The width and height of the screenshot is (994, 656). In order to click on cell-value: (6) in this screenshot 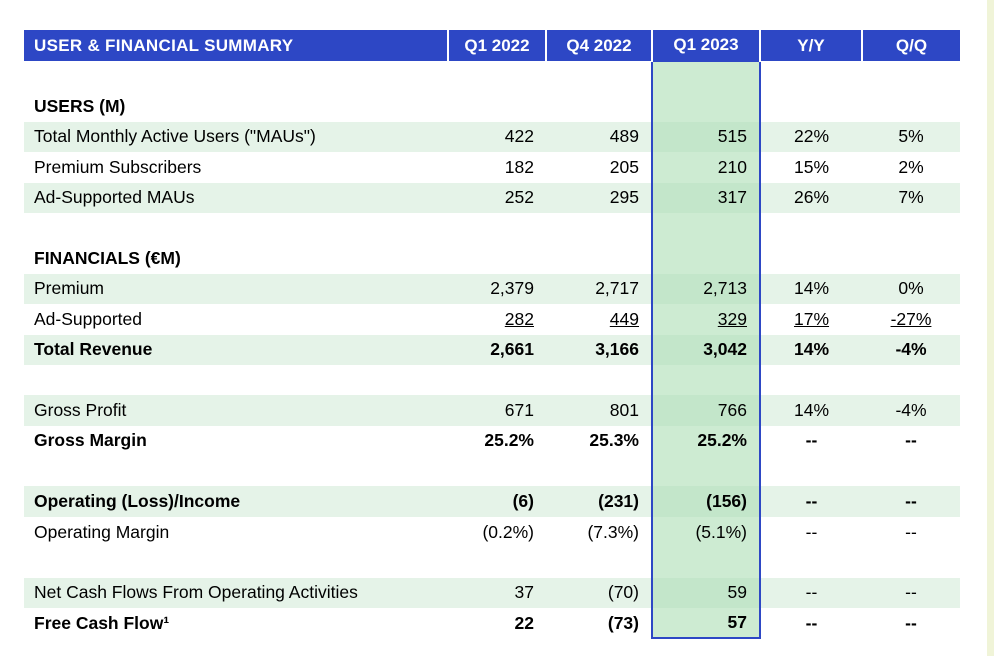, I will do `click(497, 501)`.